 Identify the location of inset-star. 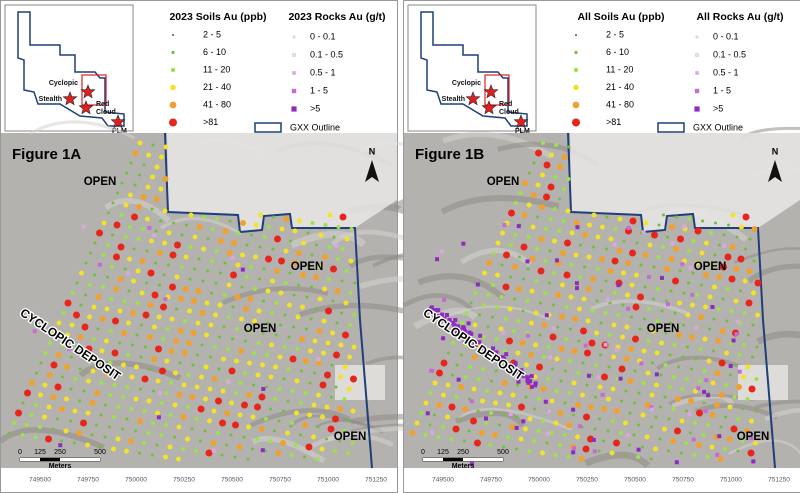
(118, 121).